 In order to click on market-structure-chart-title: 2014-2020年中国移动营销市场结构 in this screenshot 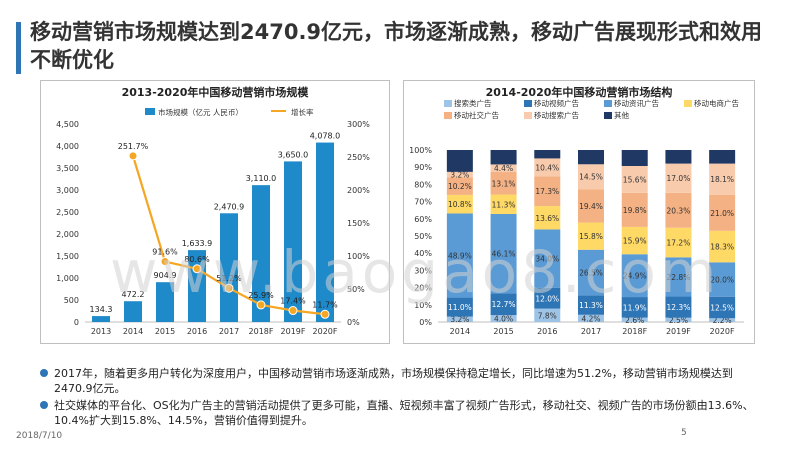, I will do `click(579, 92)`.